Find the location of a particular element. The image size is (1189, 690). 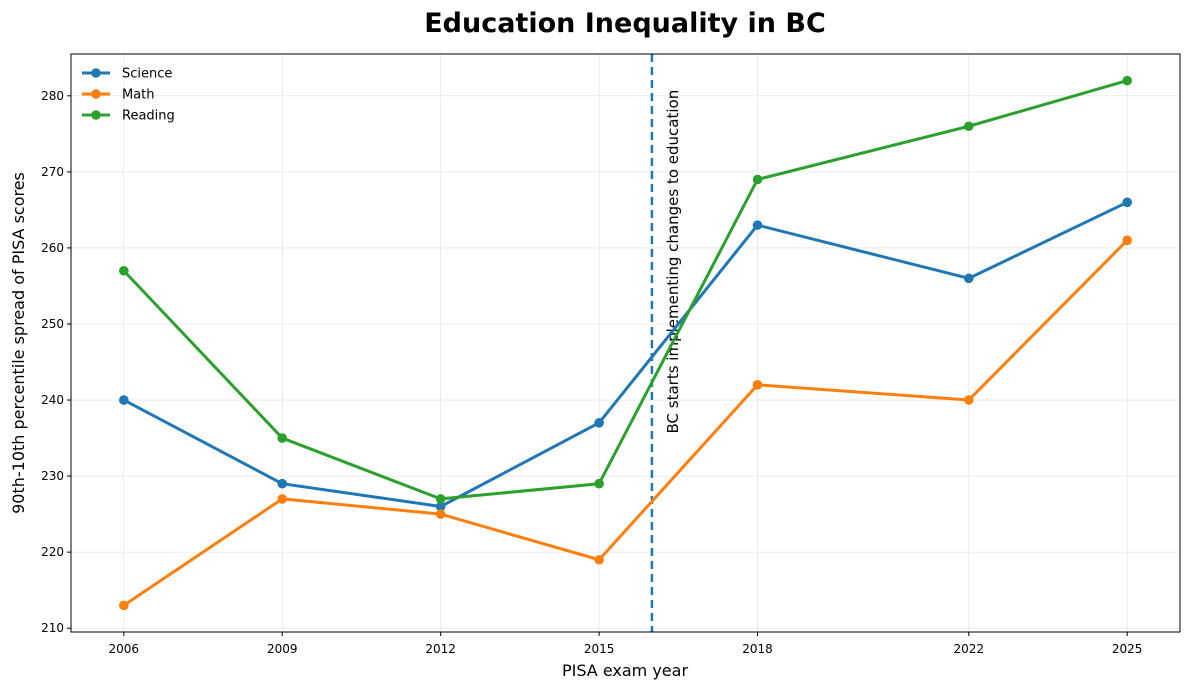

legend: Science Math Reading is located at coordinates (128, 95).